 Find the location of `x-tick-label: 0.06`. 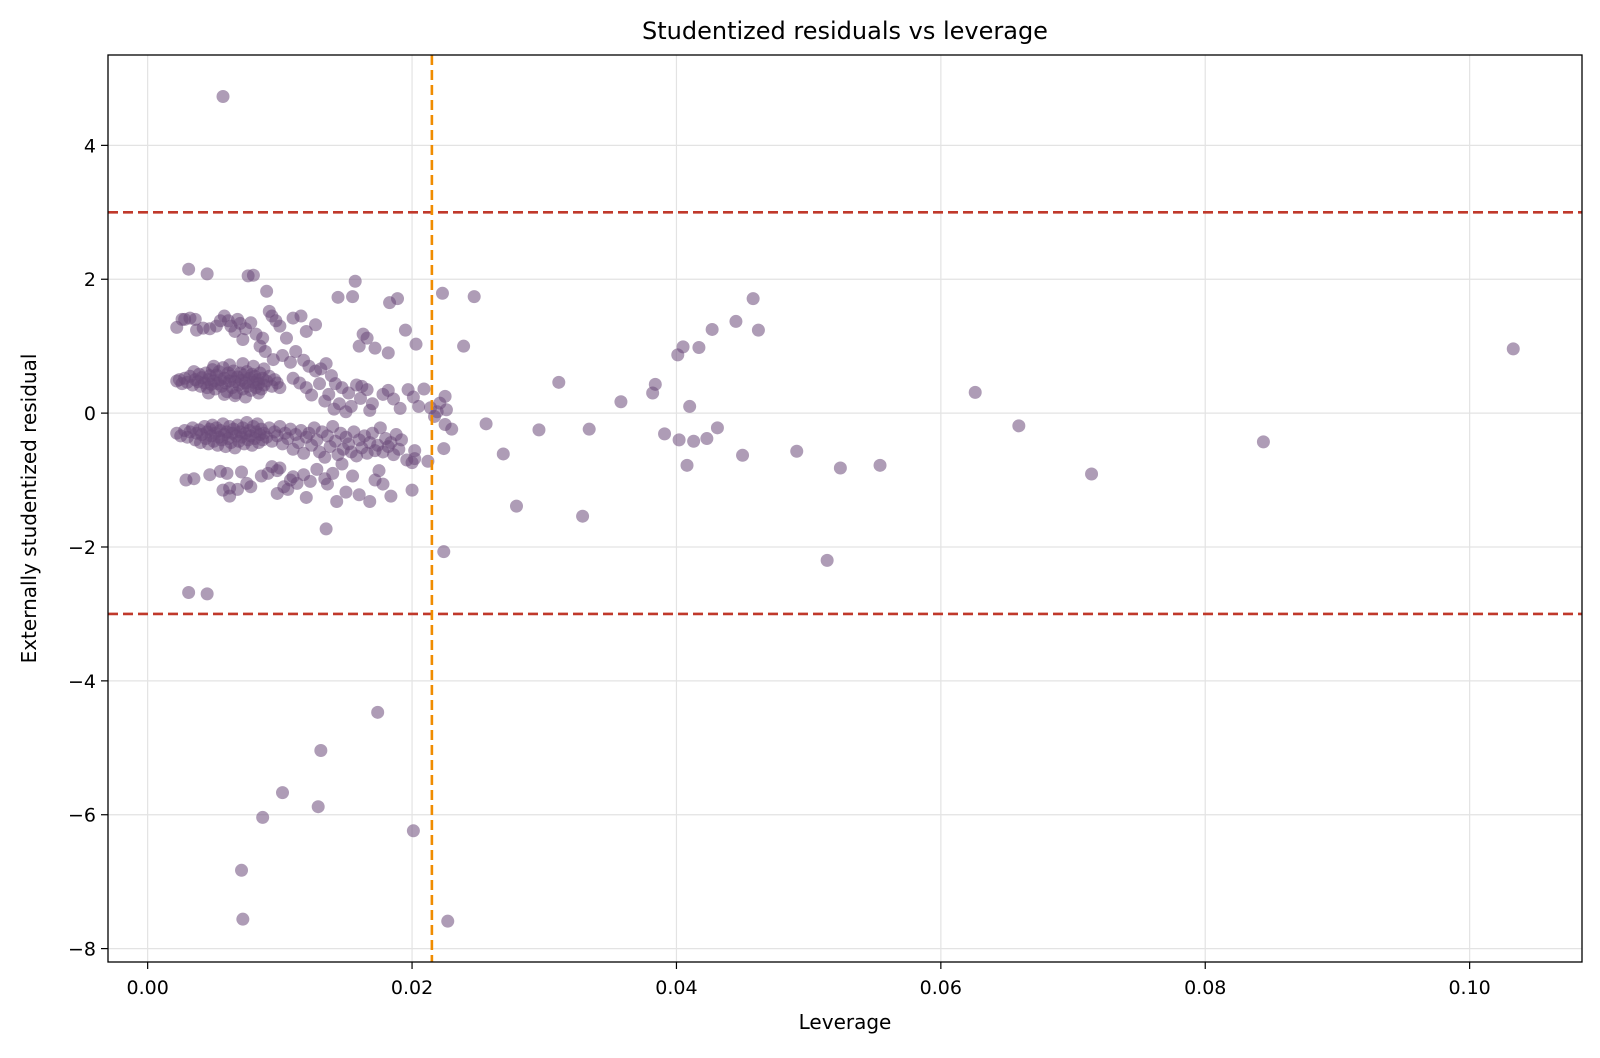

x-tick-label: 0.06 is located at coordinates (941, 988).